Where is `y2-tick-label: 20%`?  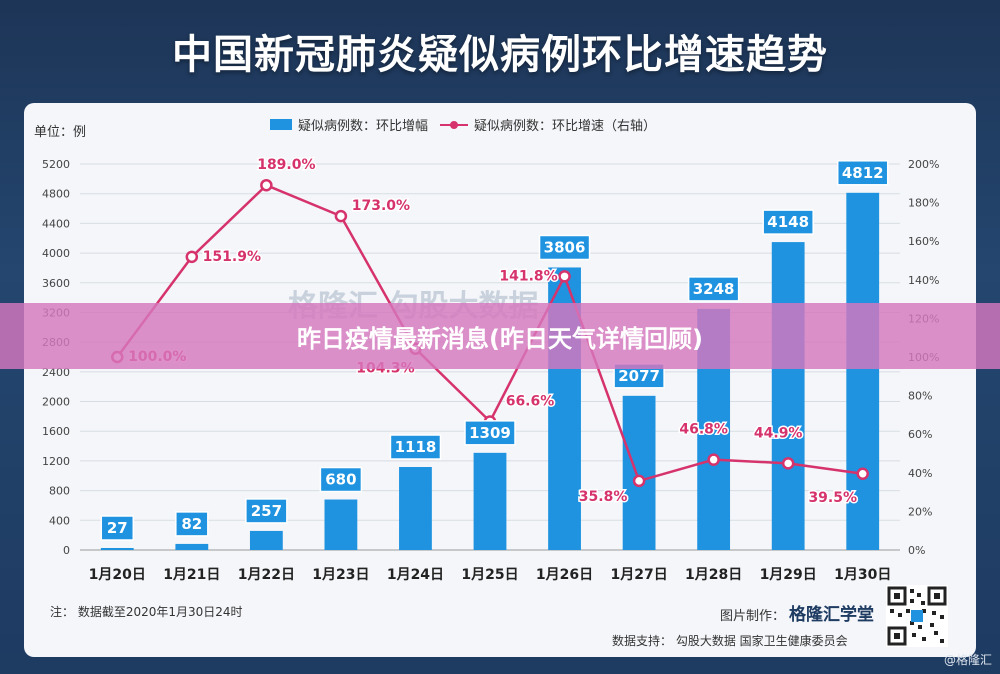 y2-tick-label: 20% is located at coordinates (920, 511).